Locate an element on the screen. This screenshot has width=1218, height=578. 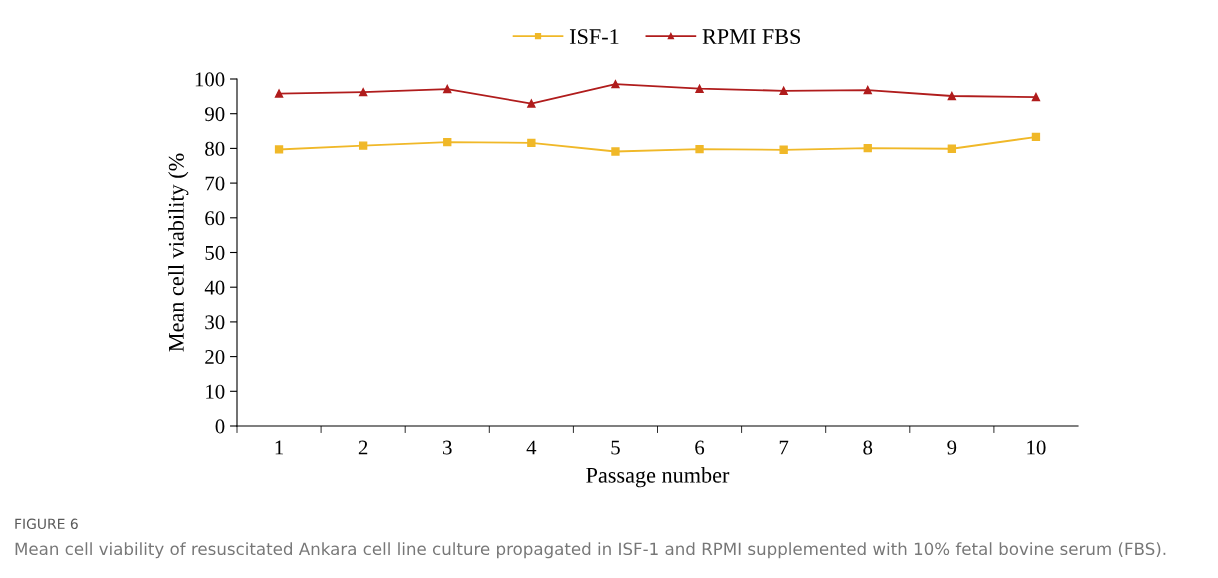
x-tick-label: 5 is located at coordinates (615, 447).